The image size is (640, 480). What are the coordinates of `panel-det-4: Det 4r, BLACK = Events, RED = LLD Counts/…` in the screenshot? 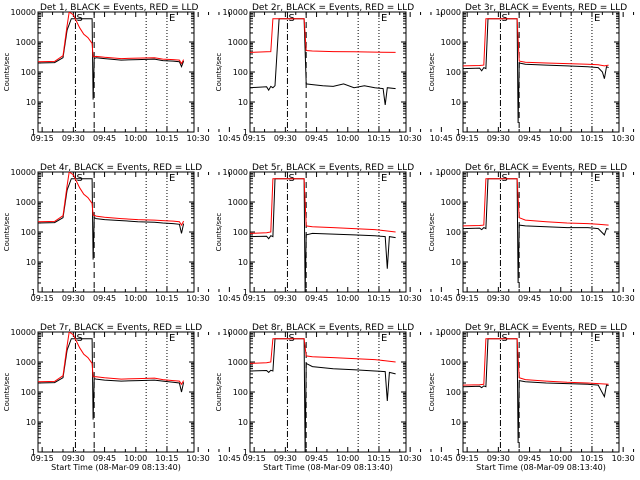 It's located at (122, 233).